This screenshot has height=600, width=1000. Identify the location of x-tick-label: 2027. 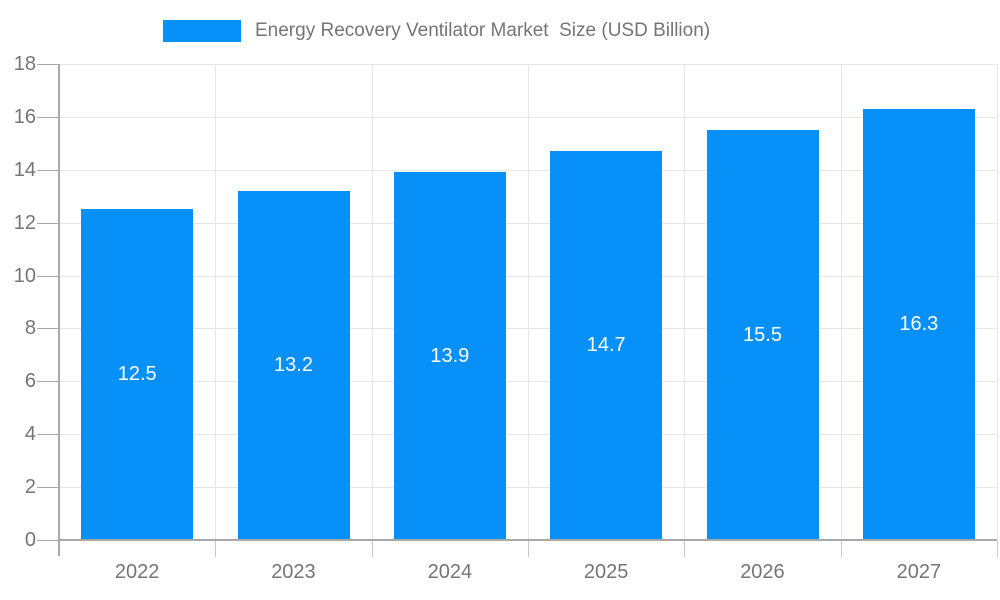
(919, 572).